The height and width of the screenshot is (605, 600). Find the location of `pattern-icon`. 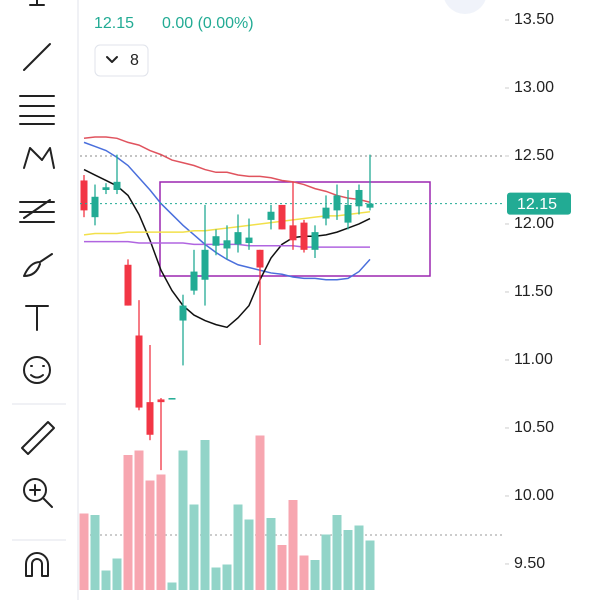

pattern-icon is located at coordinates (39, 158).